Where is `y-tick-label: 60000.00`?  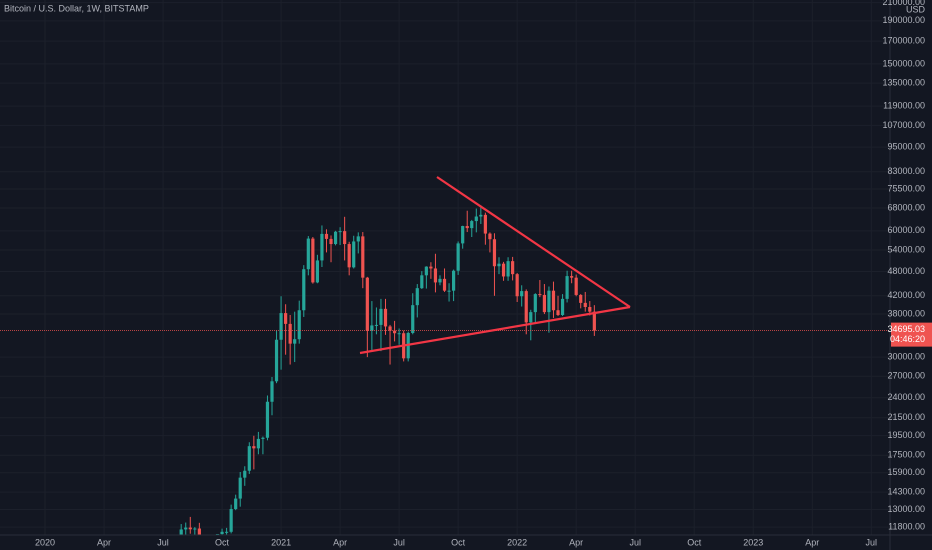 y-tick-label: 60000.00 is located at coordinates (906, 230).